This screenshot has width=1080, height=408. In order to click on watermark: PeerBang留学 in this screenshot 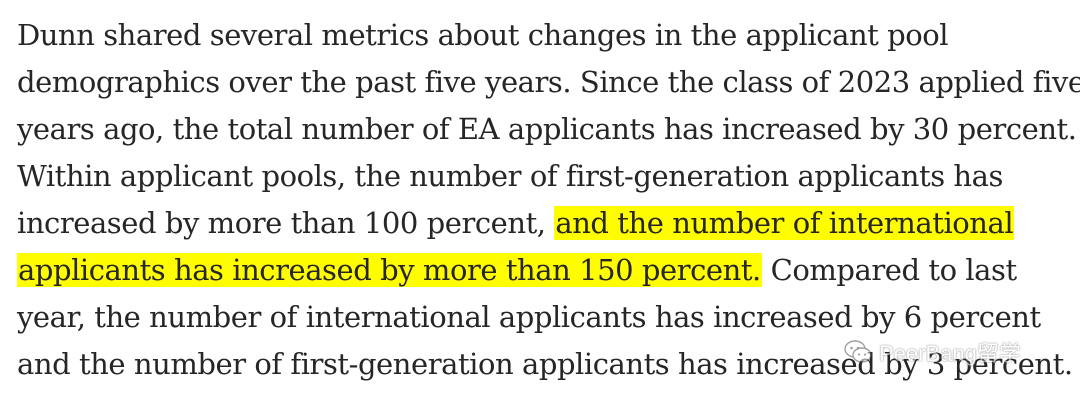, I will do `click(932, 352)`.